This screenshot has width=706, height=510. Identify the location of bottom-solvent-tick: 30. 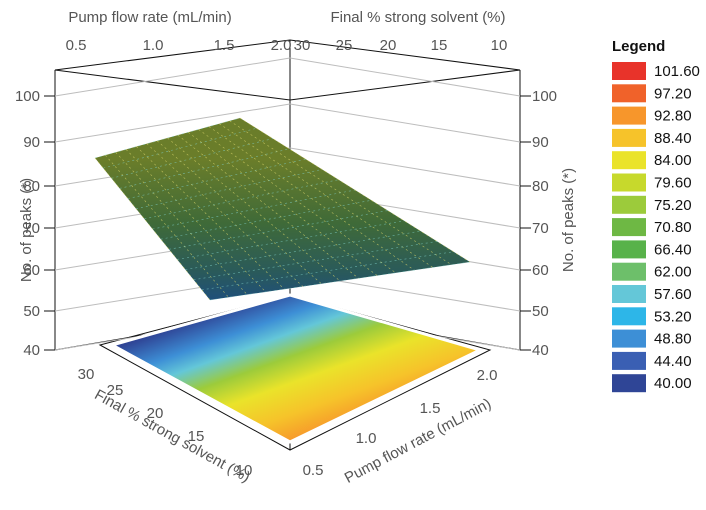
(86, 374).